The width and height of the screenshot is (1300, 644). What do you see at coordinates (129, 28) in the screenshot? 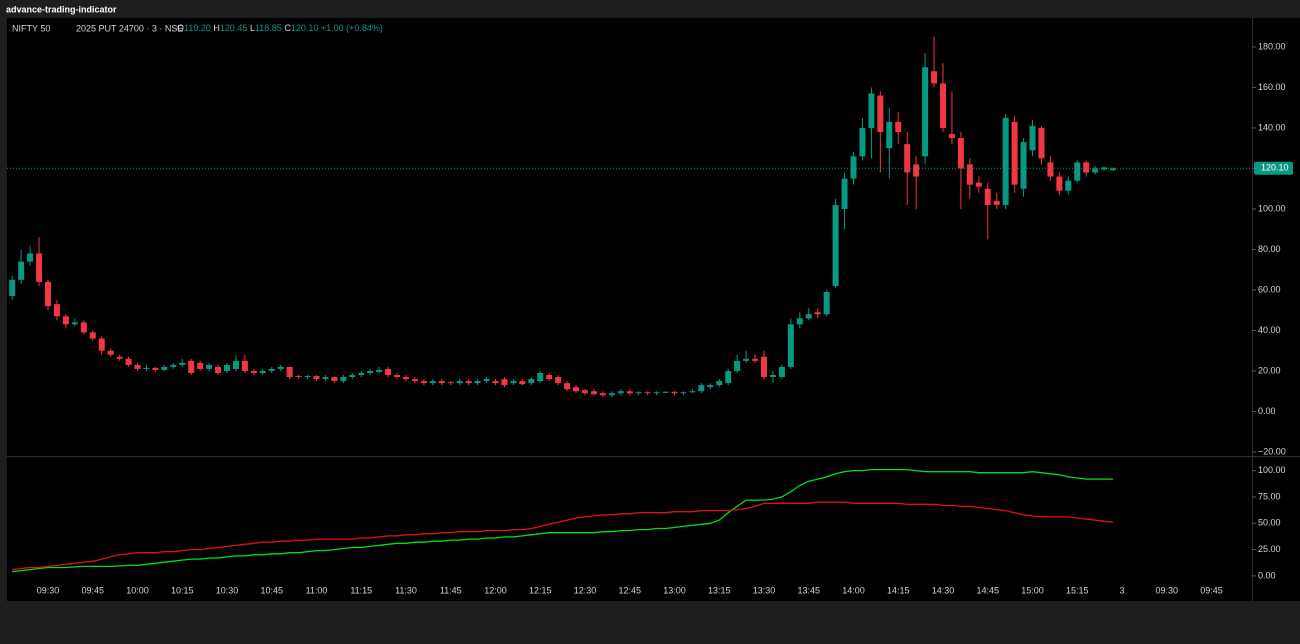
I see `instrument: 2025 PUT 24700 · 3 · NSE` at bounding box center [129, 28].